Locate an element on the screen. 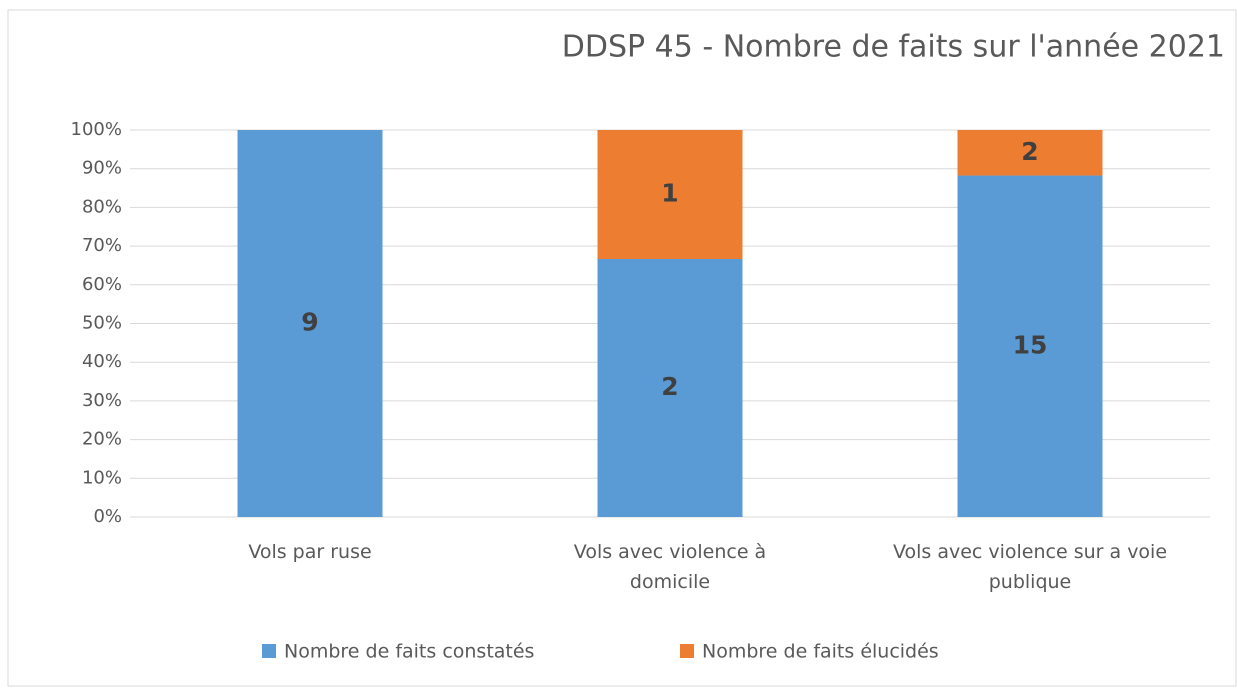 The width and height of the screenshot is (1237, 688). data-label: 9 is located at coordinates (309, 322).